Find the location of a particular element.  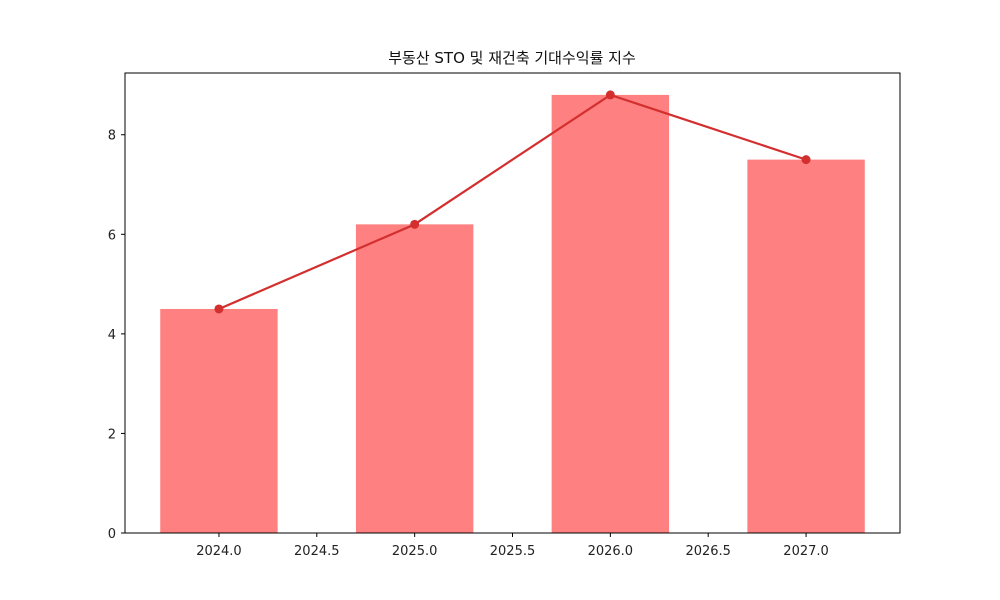

y-tick-label: 0 is located at coordinates (112, 534).